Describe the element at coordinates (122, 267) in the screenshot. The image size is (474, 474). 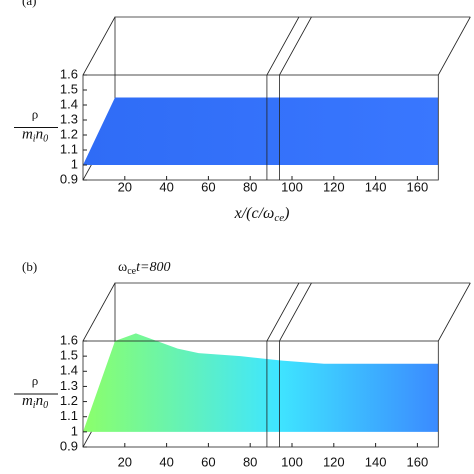
I see `title-part: ω` at that location.